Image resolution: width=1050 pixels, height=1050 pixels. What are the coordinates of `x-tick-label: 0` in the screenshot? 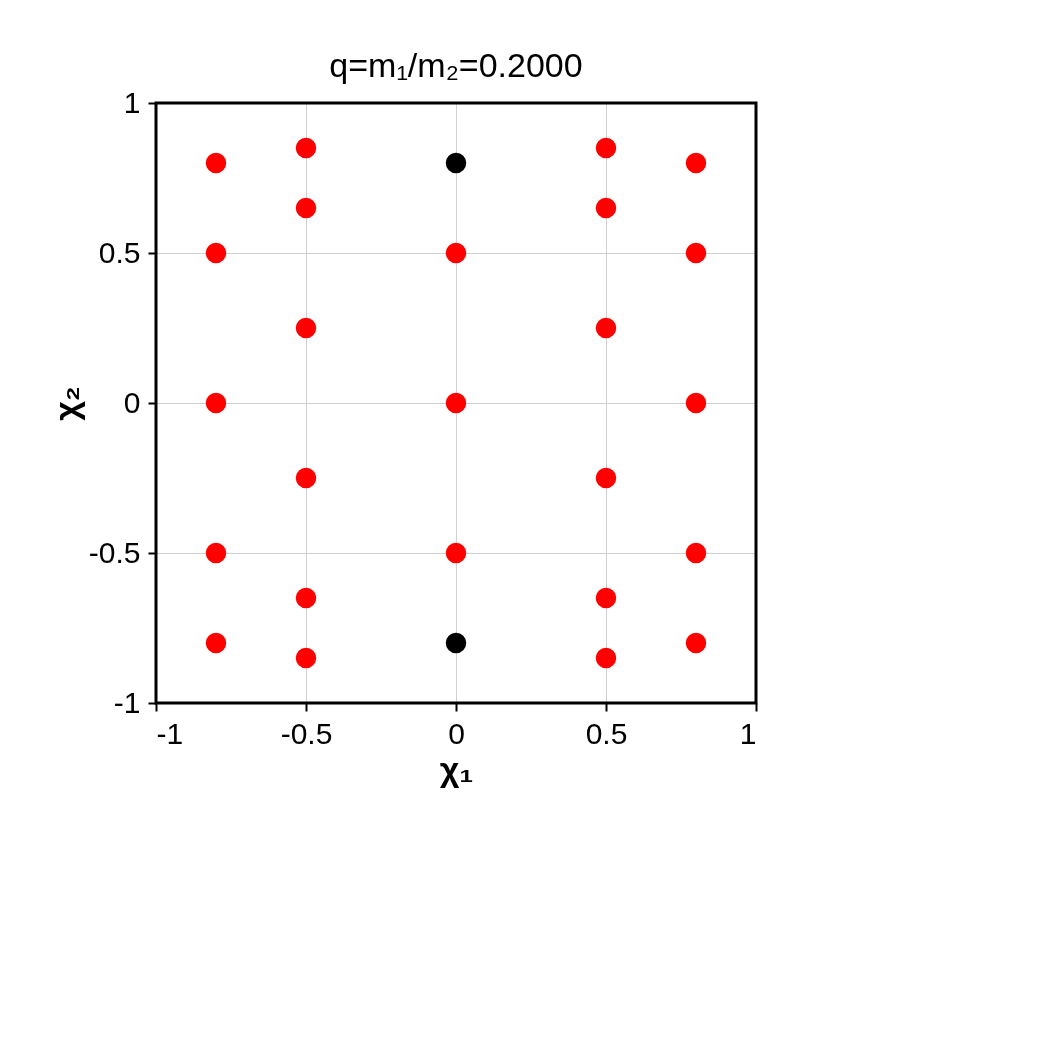 It's located at (456, 733).